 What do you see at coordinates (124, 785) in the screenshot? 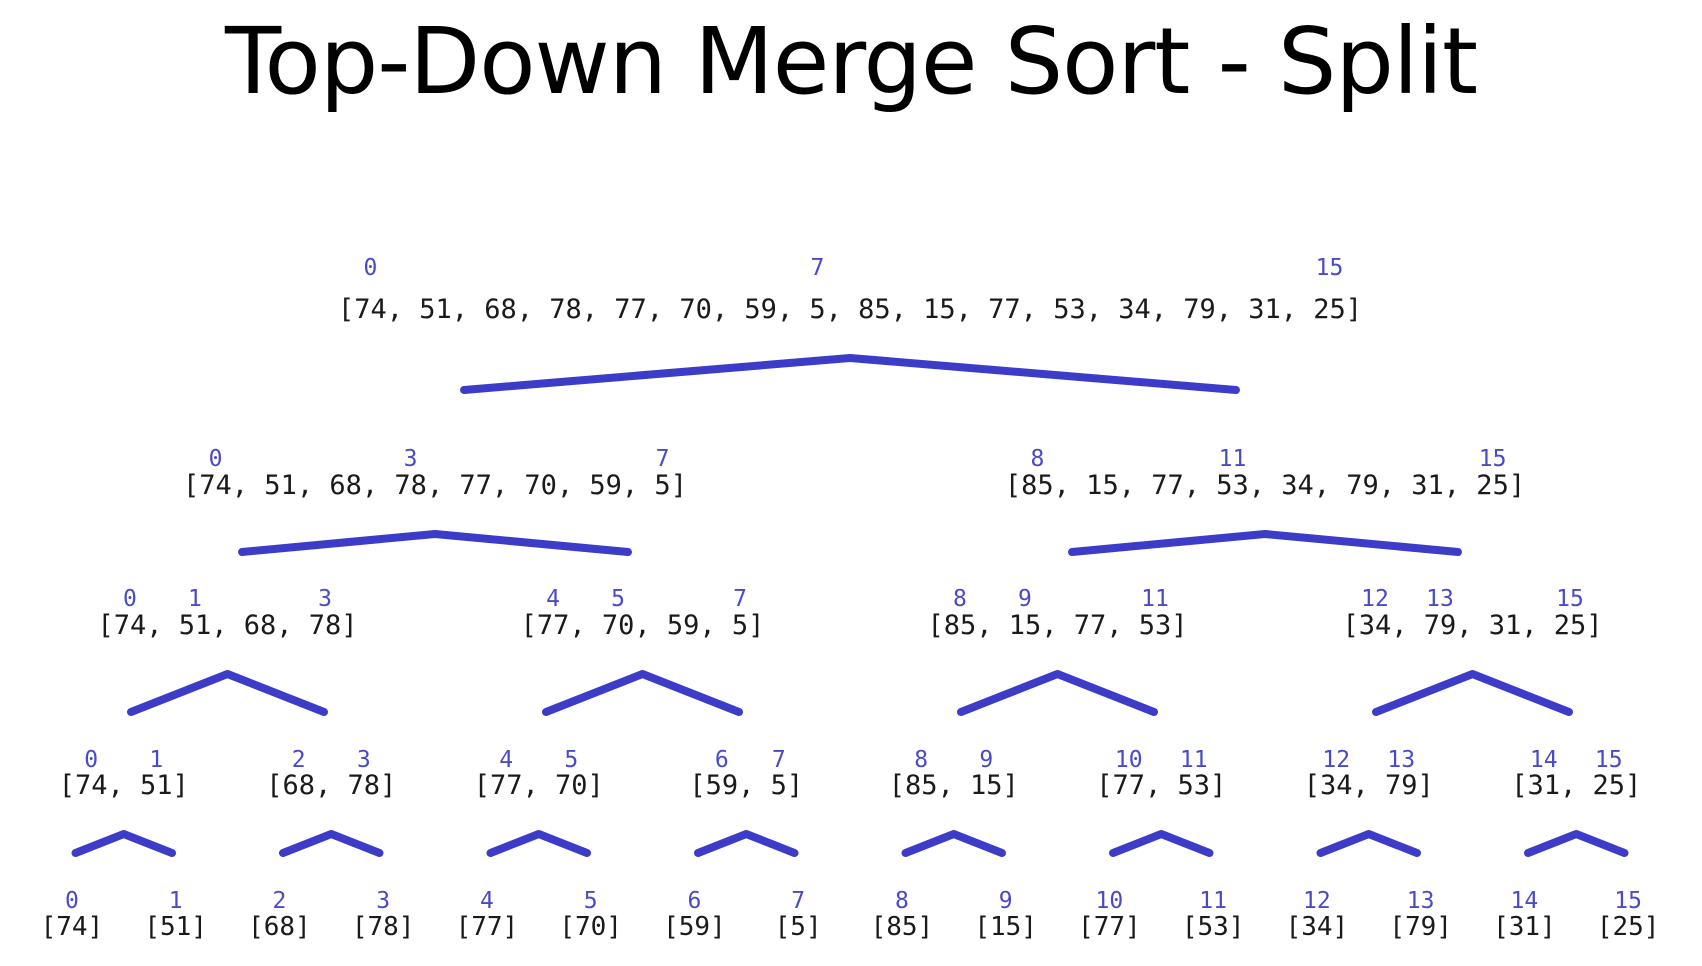
I see `array-node: [74, 51]` at bounding box center [124, 785].